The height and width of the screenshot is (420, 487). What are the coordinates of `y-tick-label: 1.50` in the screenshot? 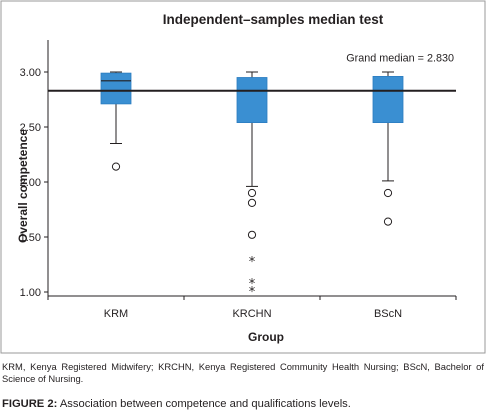 It's located at (30, 238).